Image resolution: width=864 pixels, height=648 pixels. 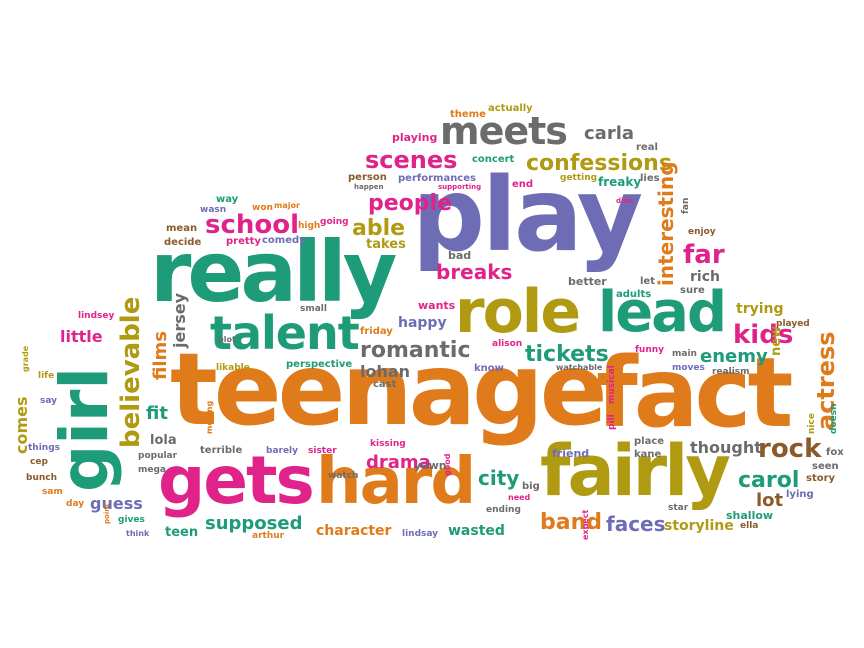 What do you see at coordinates (612, 384) in the screenshot?
I see `word-musical: musical` at bounding box center [612, 384].